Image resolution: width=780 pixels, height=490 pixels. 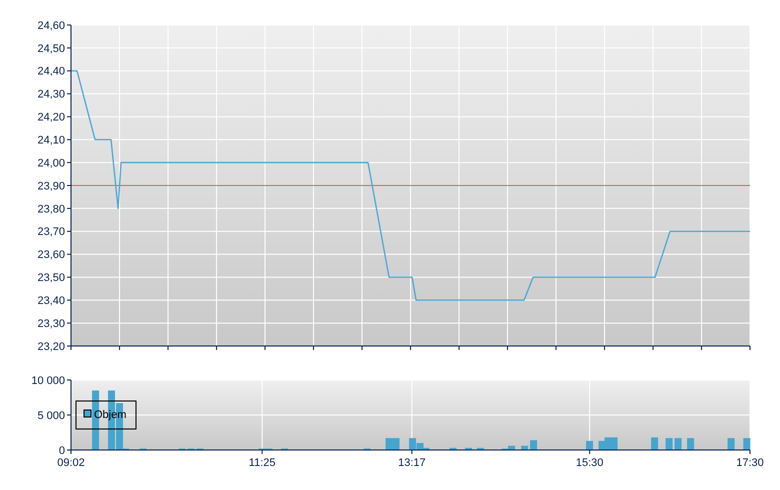 I want to click on y-tick-label: 10 000, so click(x=48, y=380).